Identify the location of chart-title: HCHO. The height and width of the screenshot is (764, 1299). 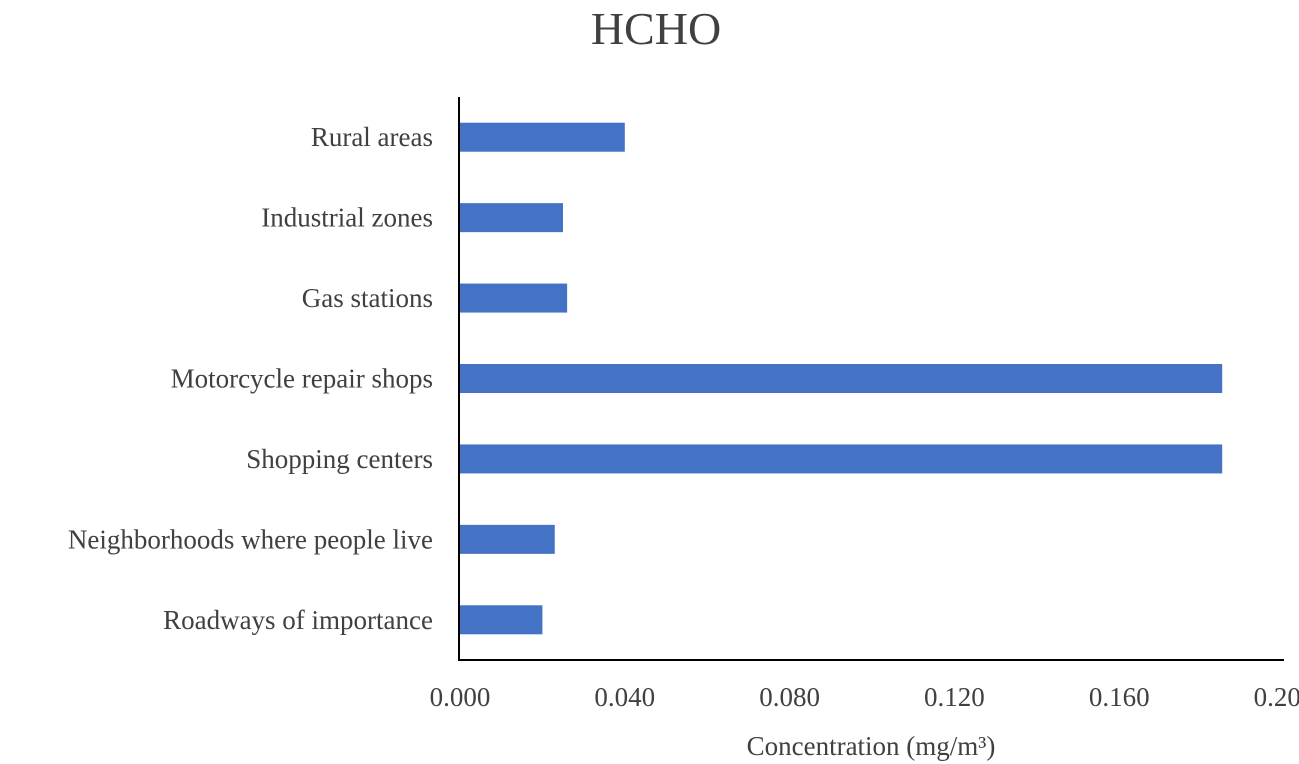
(656, 28).